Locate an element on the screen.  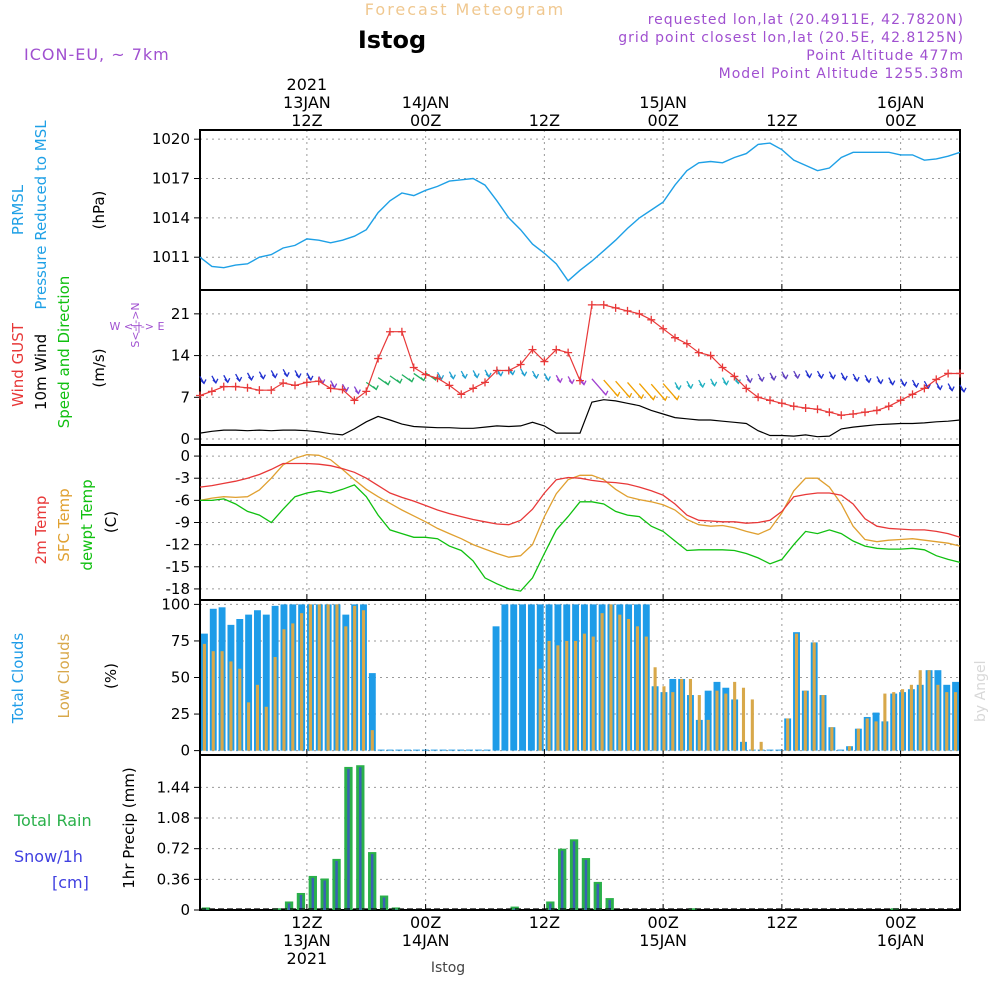
compass-horizontal: W <-|-> E is located at coordinates (137, 326).